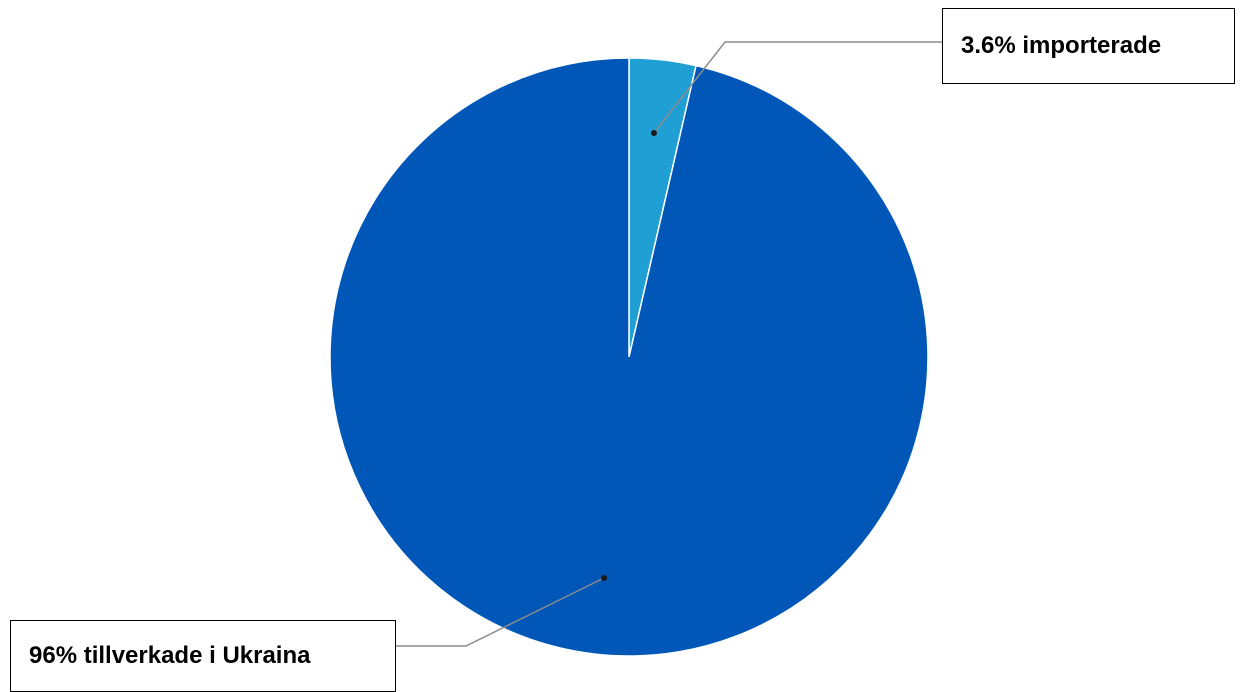 This screenshot has width=1249, height=692. What do you see at coordinates (797, 87) in the screenshot?
I see `leader-line-imported` at bounding box center [797, 87].